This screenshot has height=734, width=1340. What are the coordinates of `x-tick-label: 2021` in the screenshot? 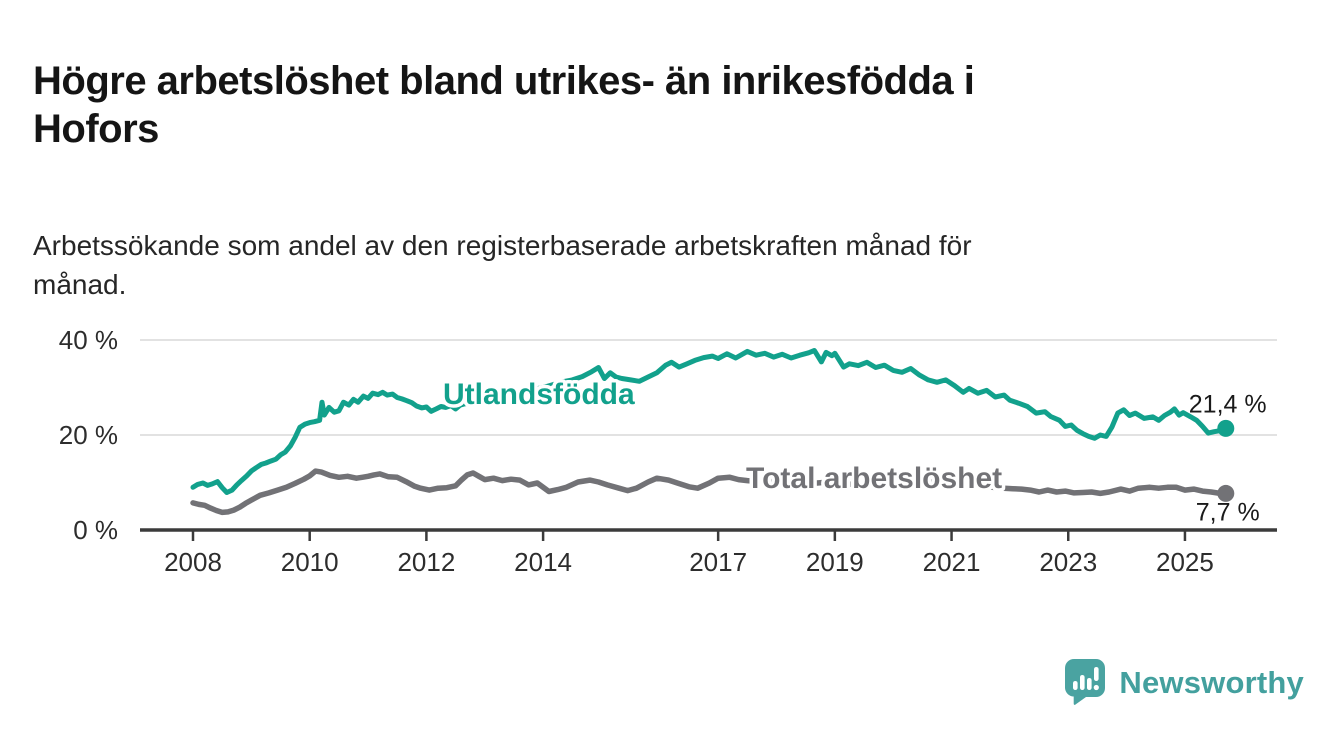 It's located at (952, 562).